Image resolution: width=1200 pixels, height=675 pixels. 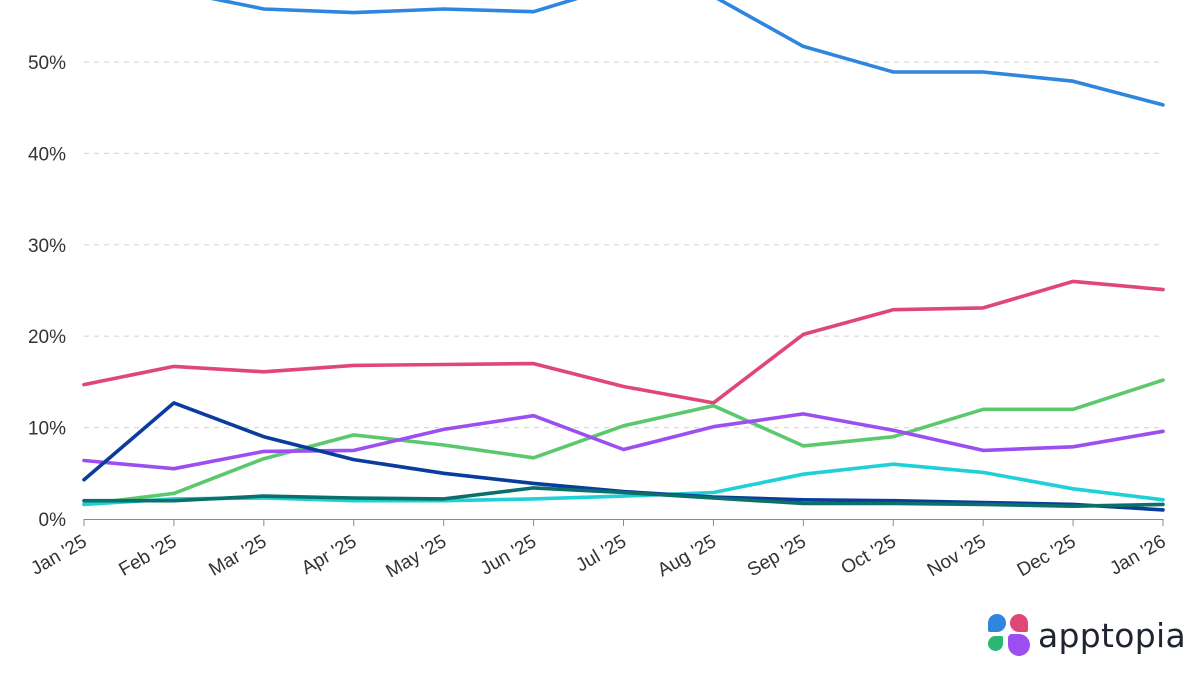 What do you see at coordinates (47, 429) in the screenshot?
I see `y-tick-label: 10%` at bounding box center [47, 429].